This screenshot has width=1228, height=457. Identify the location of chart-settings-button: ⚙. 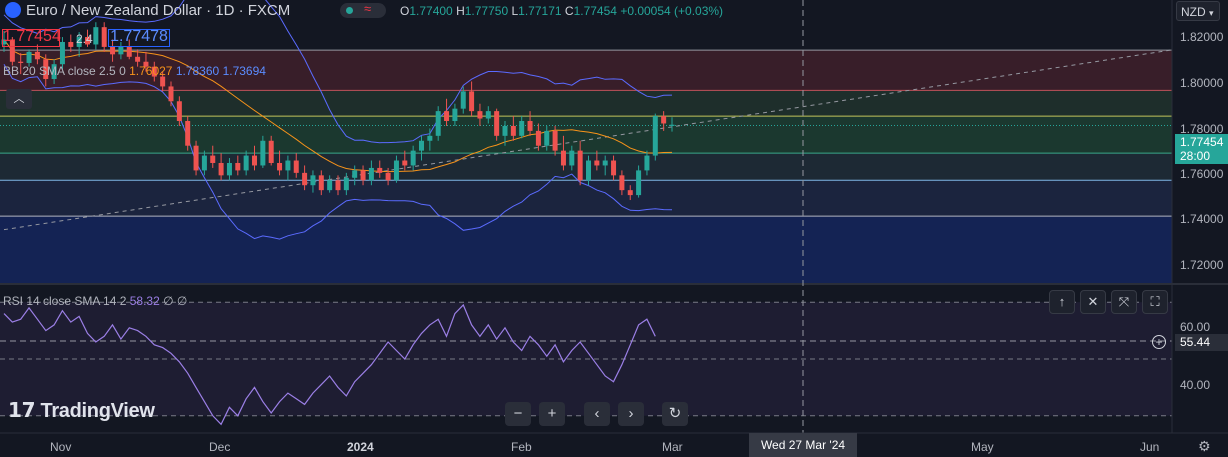
(1204, 446).